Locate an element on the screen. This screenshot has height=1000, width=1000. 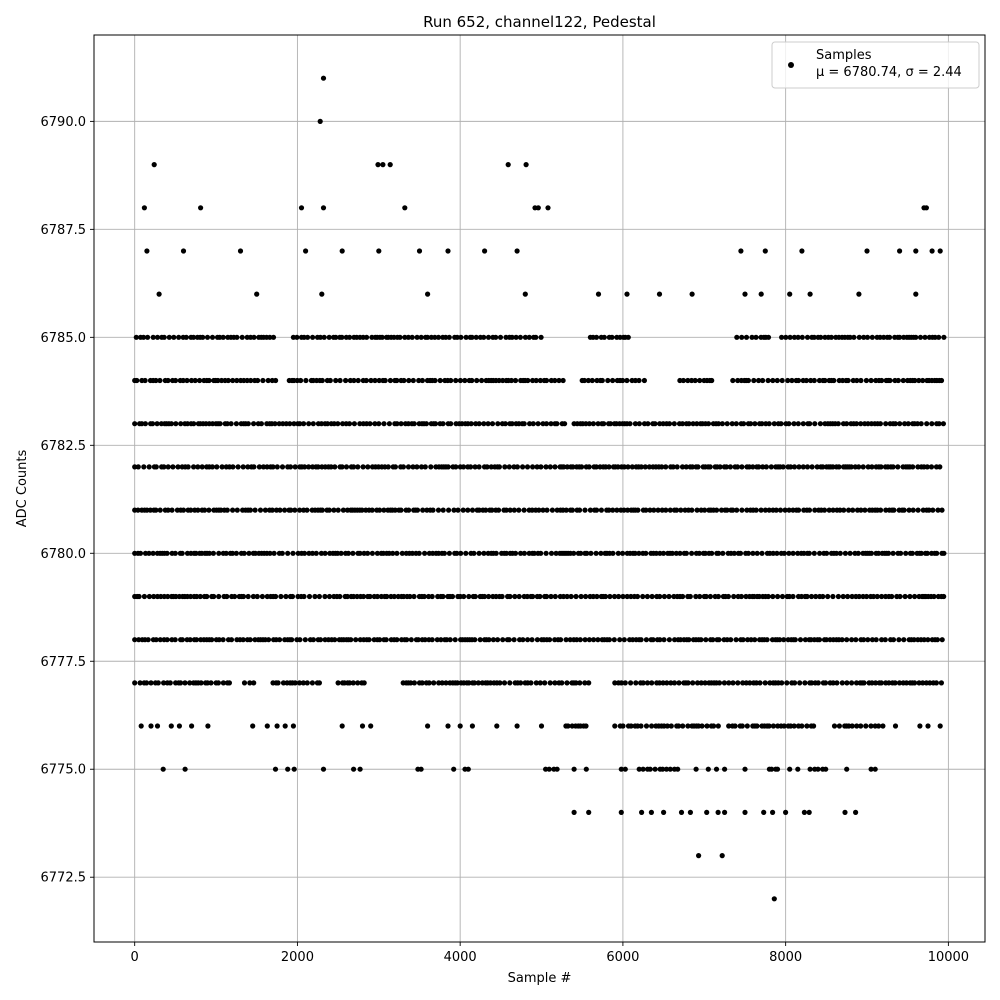
y-axis-label: ADC Counts is located at coordinates (22, 489).